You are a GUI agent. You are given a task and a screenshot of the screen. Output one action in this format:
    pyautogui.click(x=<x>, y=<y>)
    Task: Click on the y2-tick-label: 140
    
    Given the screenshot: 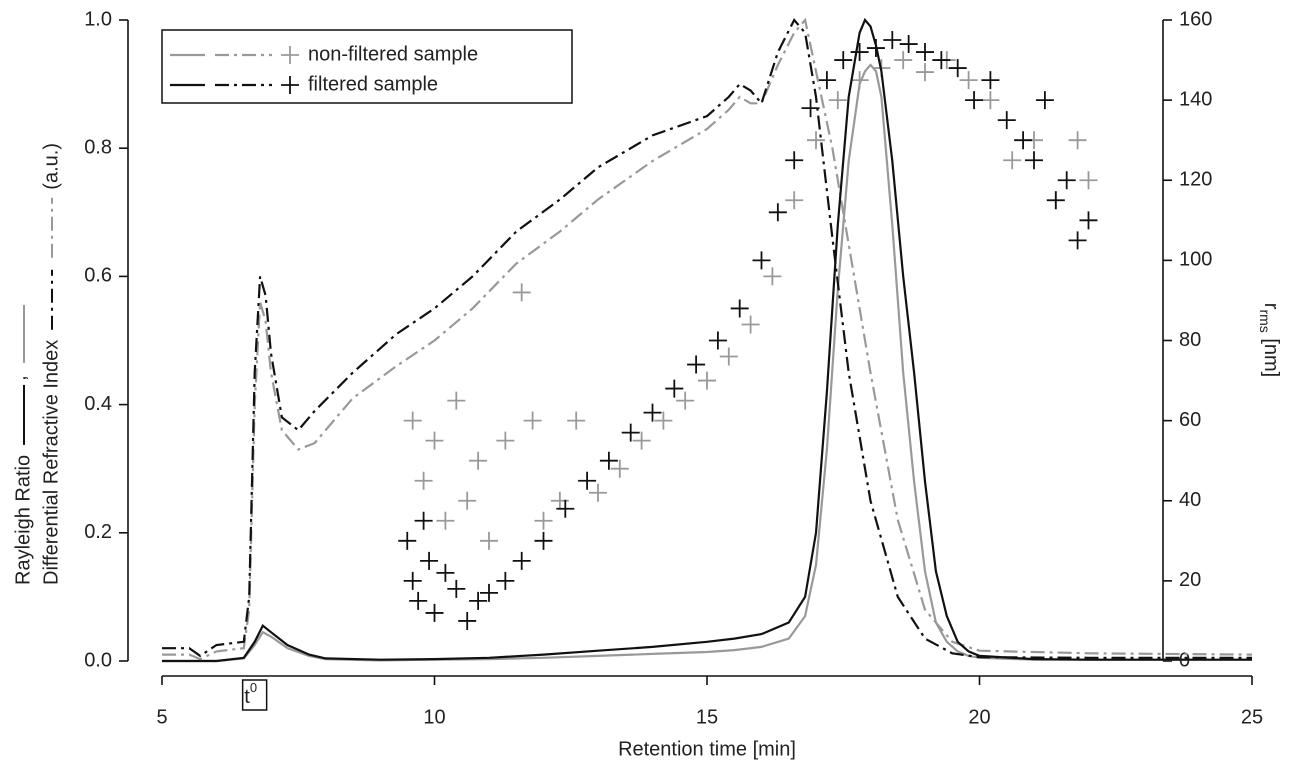 What is the action you would take?
    pyautogui.click(x=1195, y=99)
    